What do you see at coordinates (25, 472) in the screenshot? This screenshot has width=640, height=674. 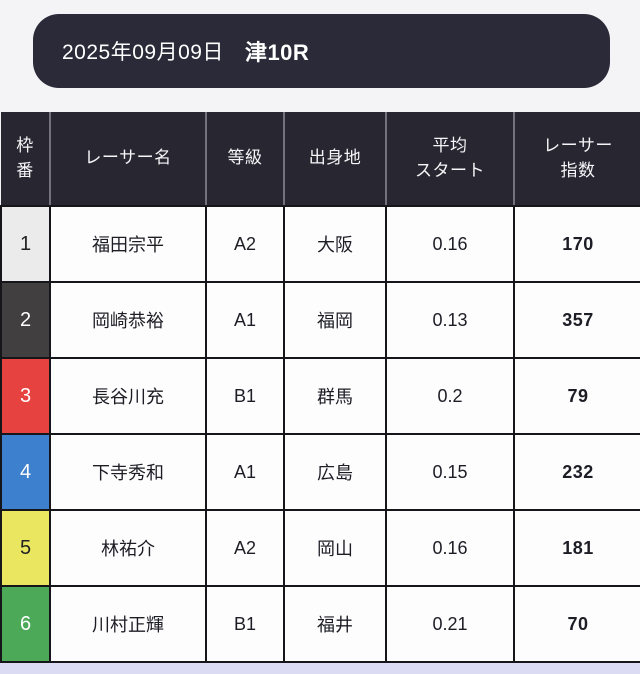 I see `frame-number-cell: 4` at bounding box center [25, 472].